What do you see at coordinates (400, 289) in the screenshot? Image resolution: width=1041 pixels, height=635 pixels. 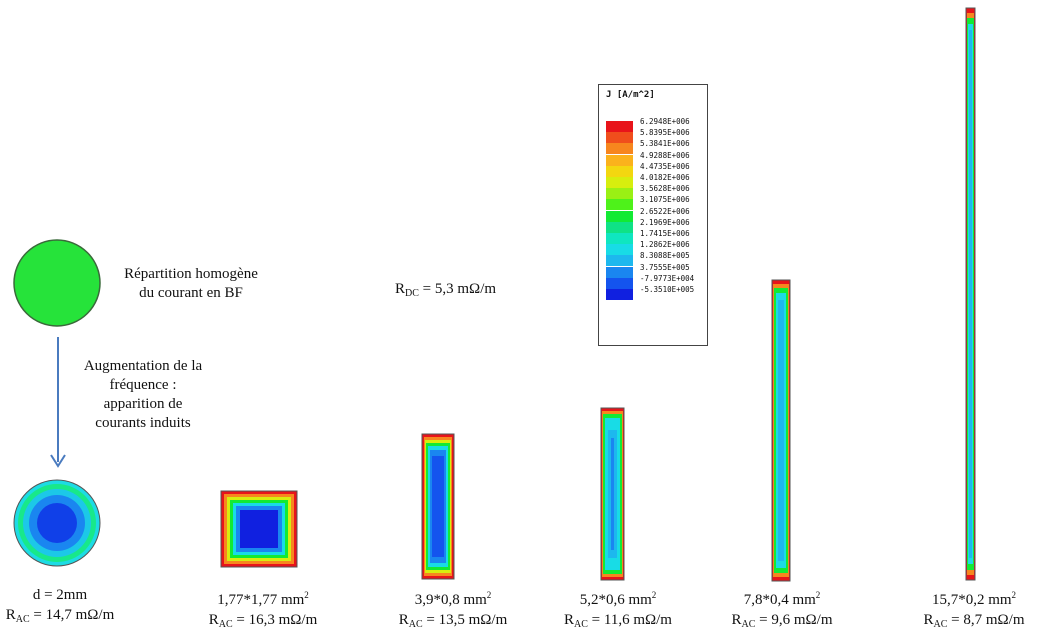 I see `rdc-prefix: R` at bounding box center [400, 289].